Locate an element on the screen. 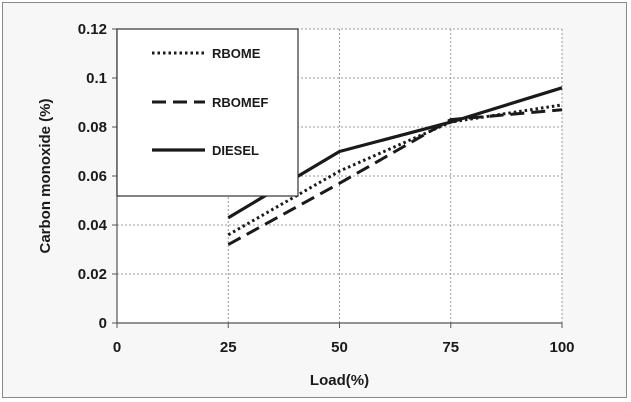 The image size is (631, 402). y-tick-label: 0.04 is located at coordinates (93, 225).